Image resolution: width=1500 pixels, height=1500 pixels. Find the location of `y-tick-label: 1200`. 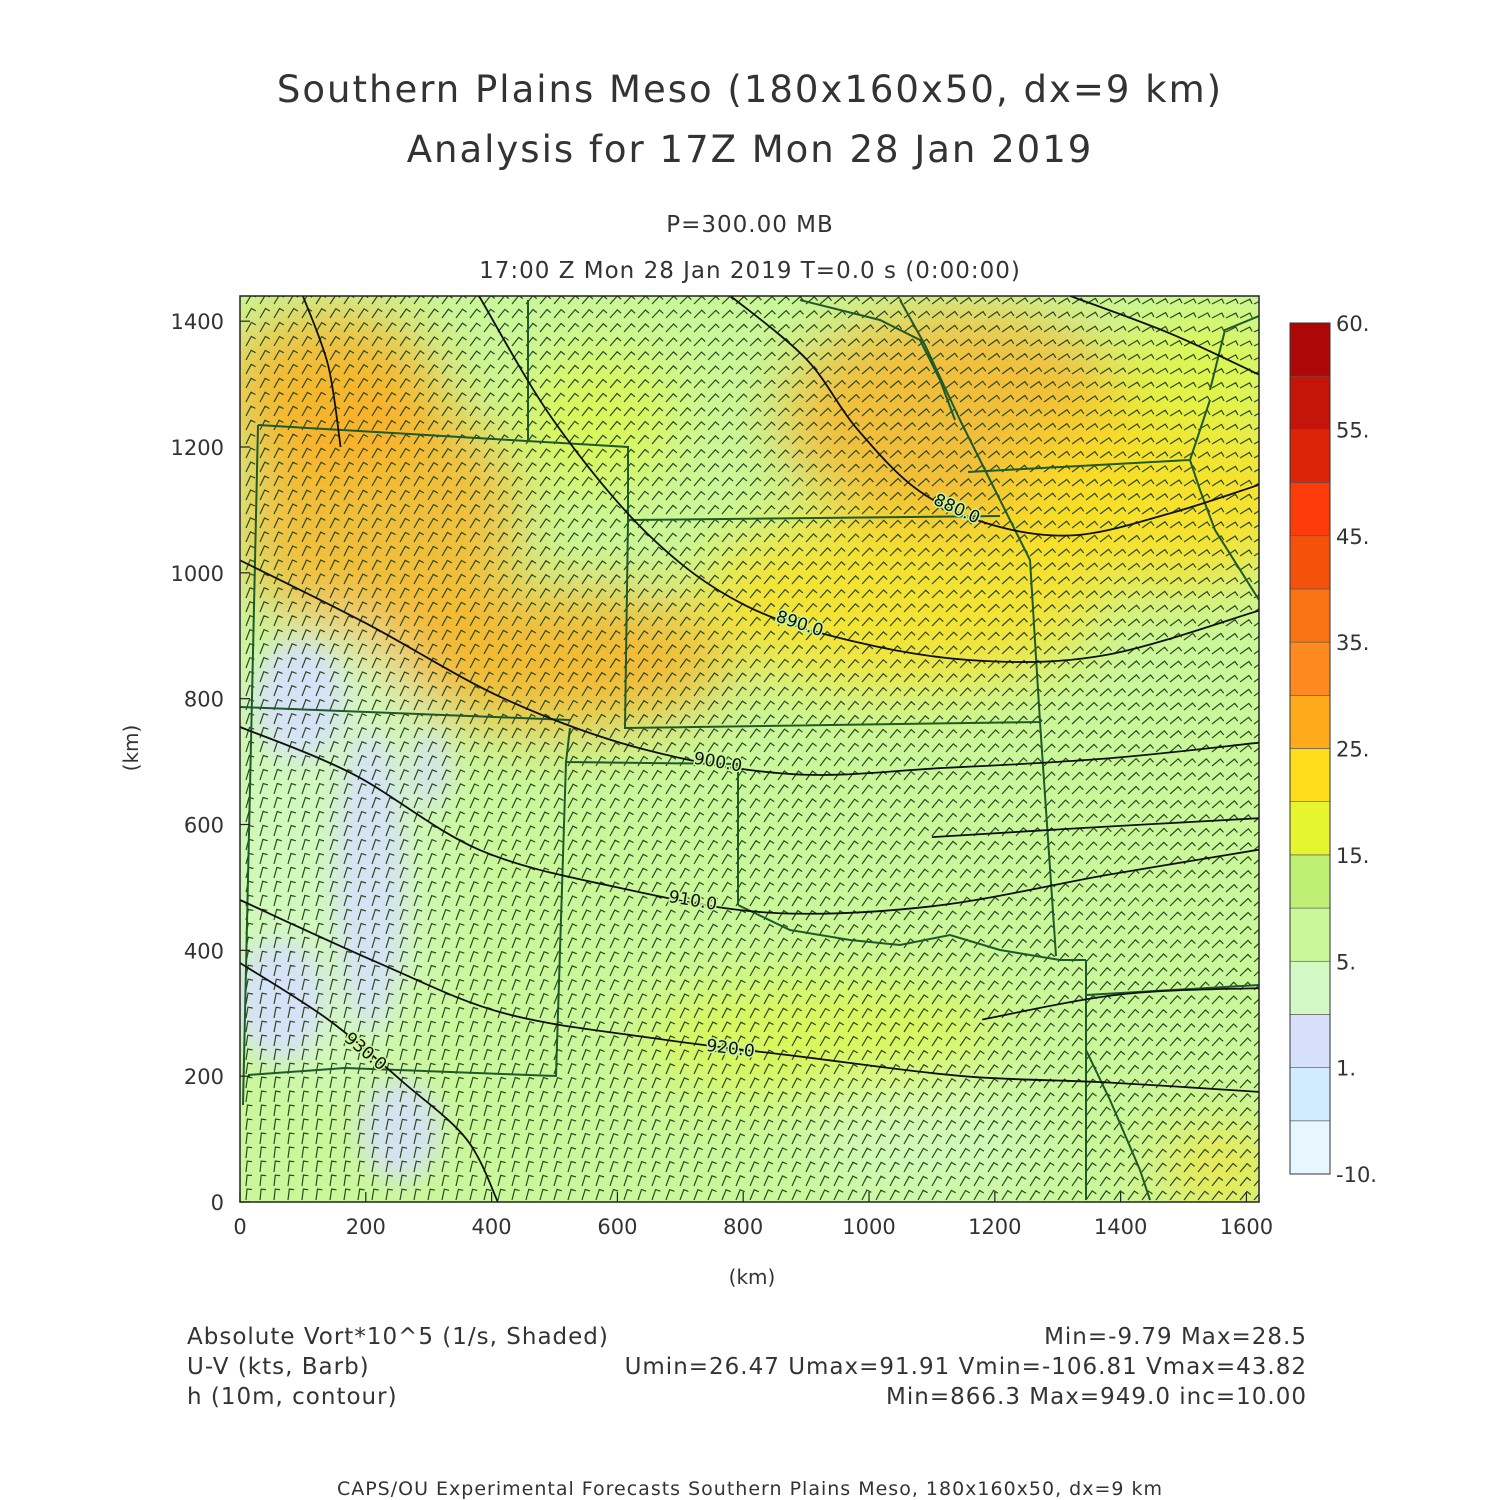

y-tick-label: 1200 is located at coordinates (197, 448).